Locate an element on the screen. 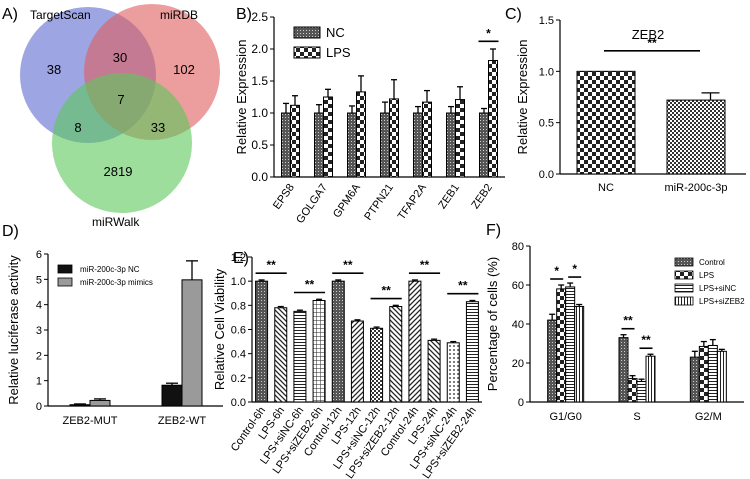  panel-f-y-axis-label: Percentage of cells (%) is located at coordinates (492, 324).